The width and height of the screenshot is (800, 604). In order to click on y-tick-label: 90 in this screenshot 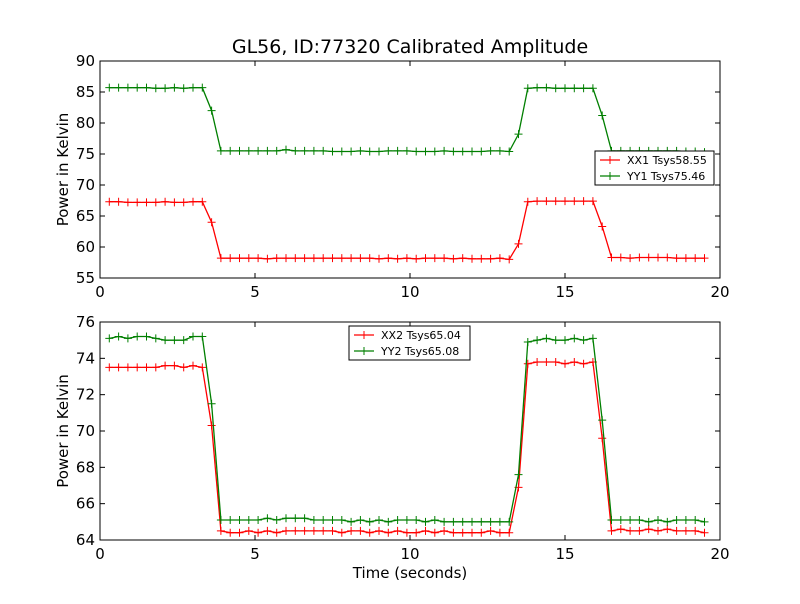, I will do `click(85, 61)`.